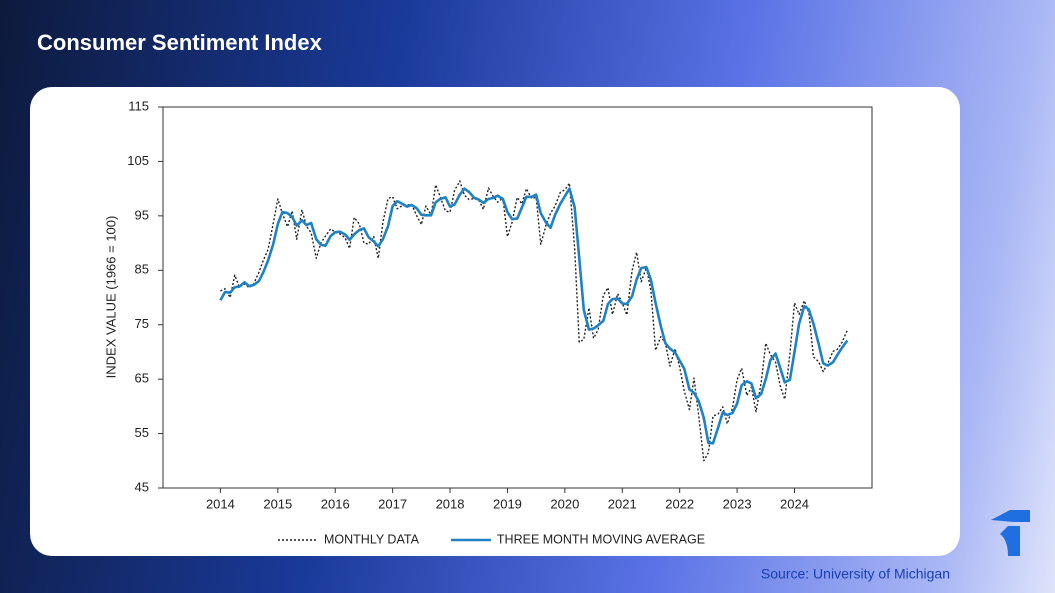 This screenshot has width=1055, height=593. I want to click on legend-label: MONTHLY DATA, so click(372, 539).